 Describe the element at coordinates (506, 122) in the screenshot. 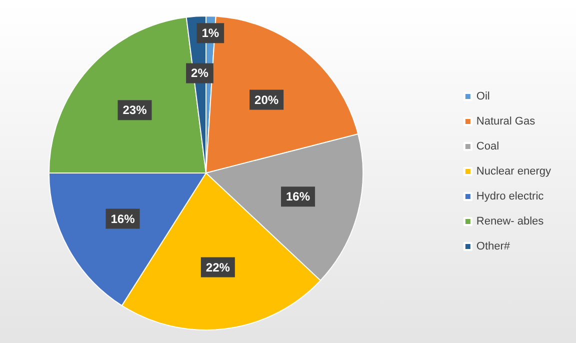

I see `legend-label: Natural Gas` at that location.